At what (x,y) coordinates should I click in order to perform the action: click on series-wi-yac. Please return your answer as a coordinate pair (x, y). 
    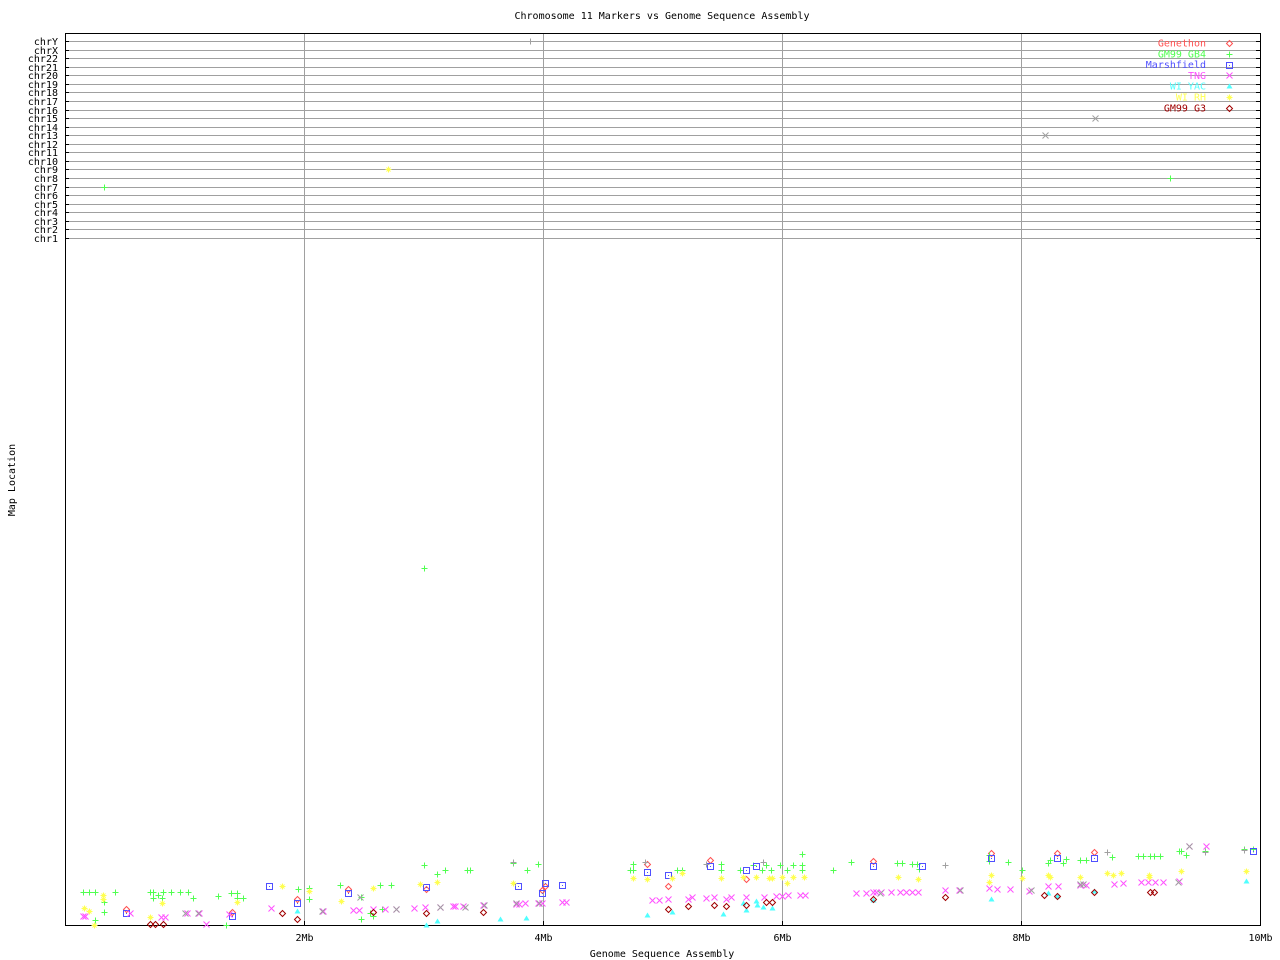
    Looking at the image, I should click on (772, 903).